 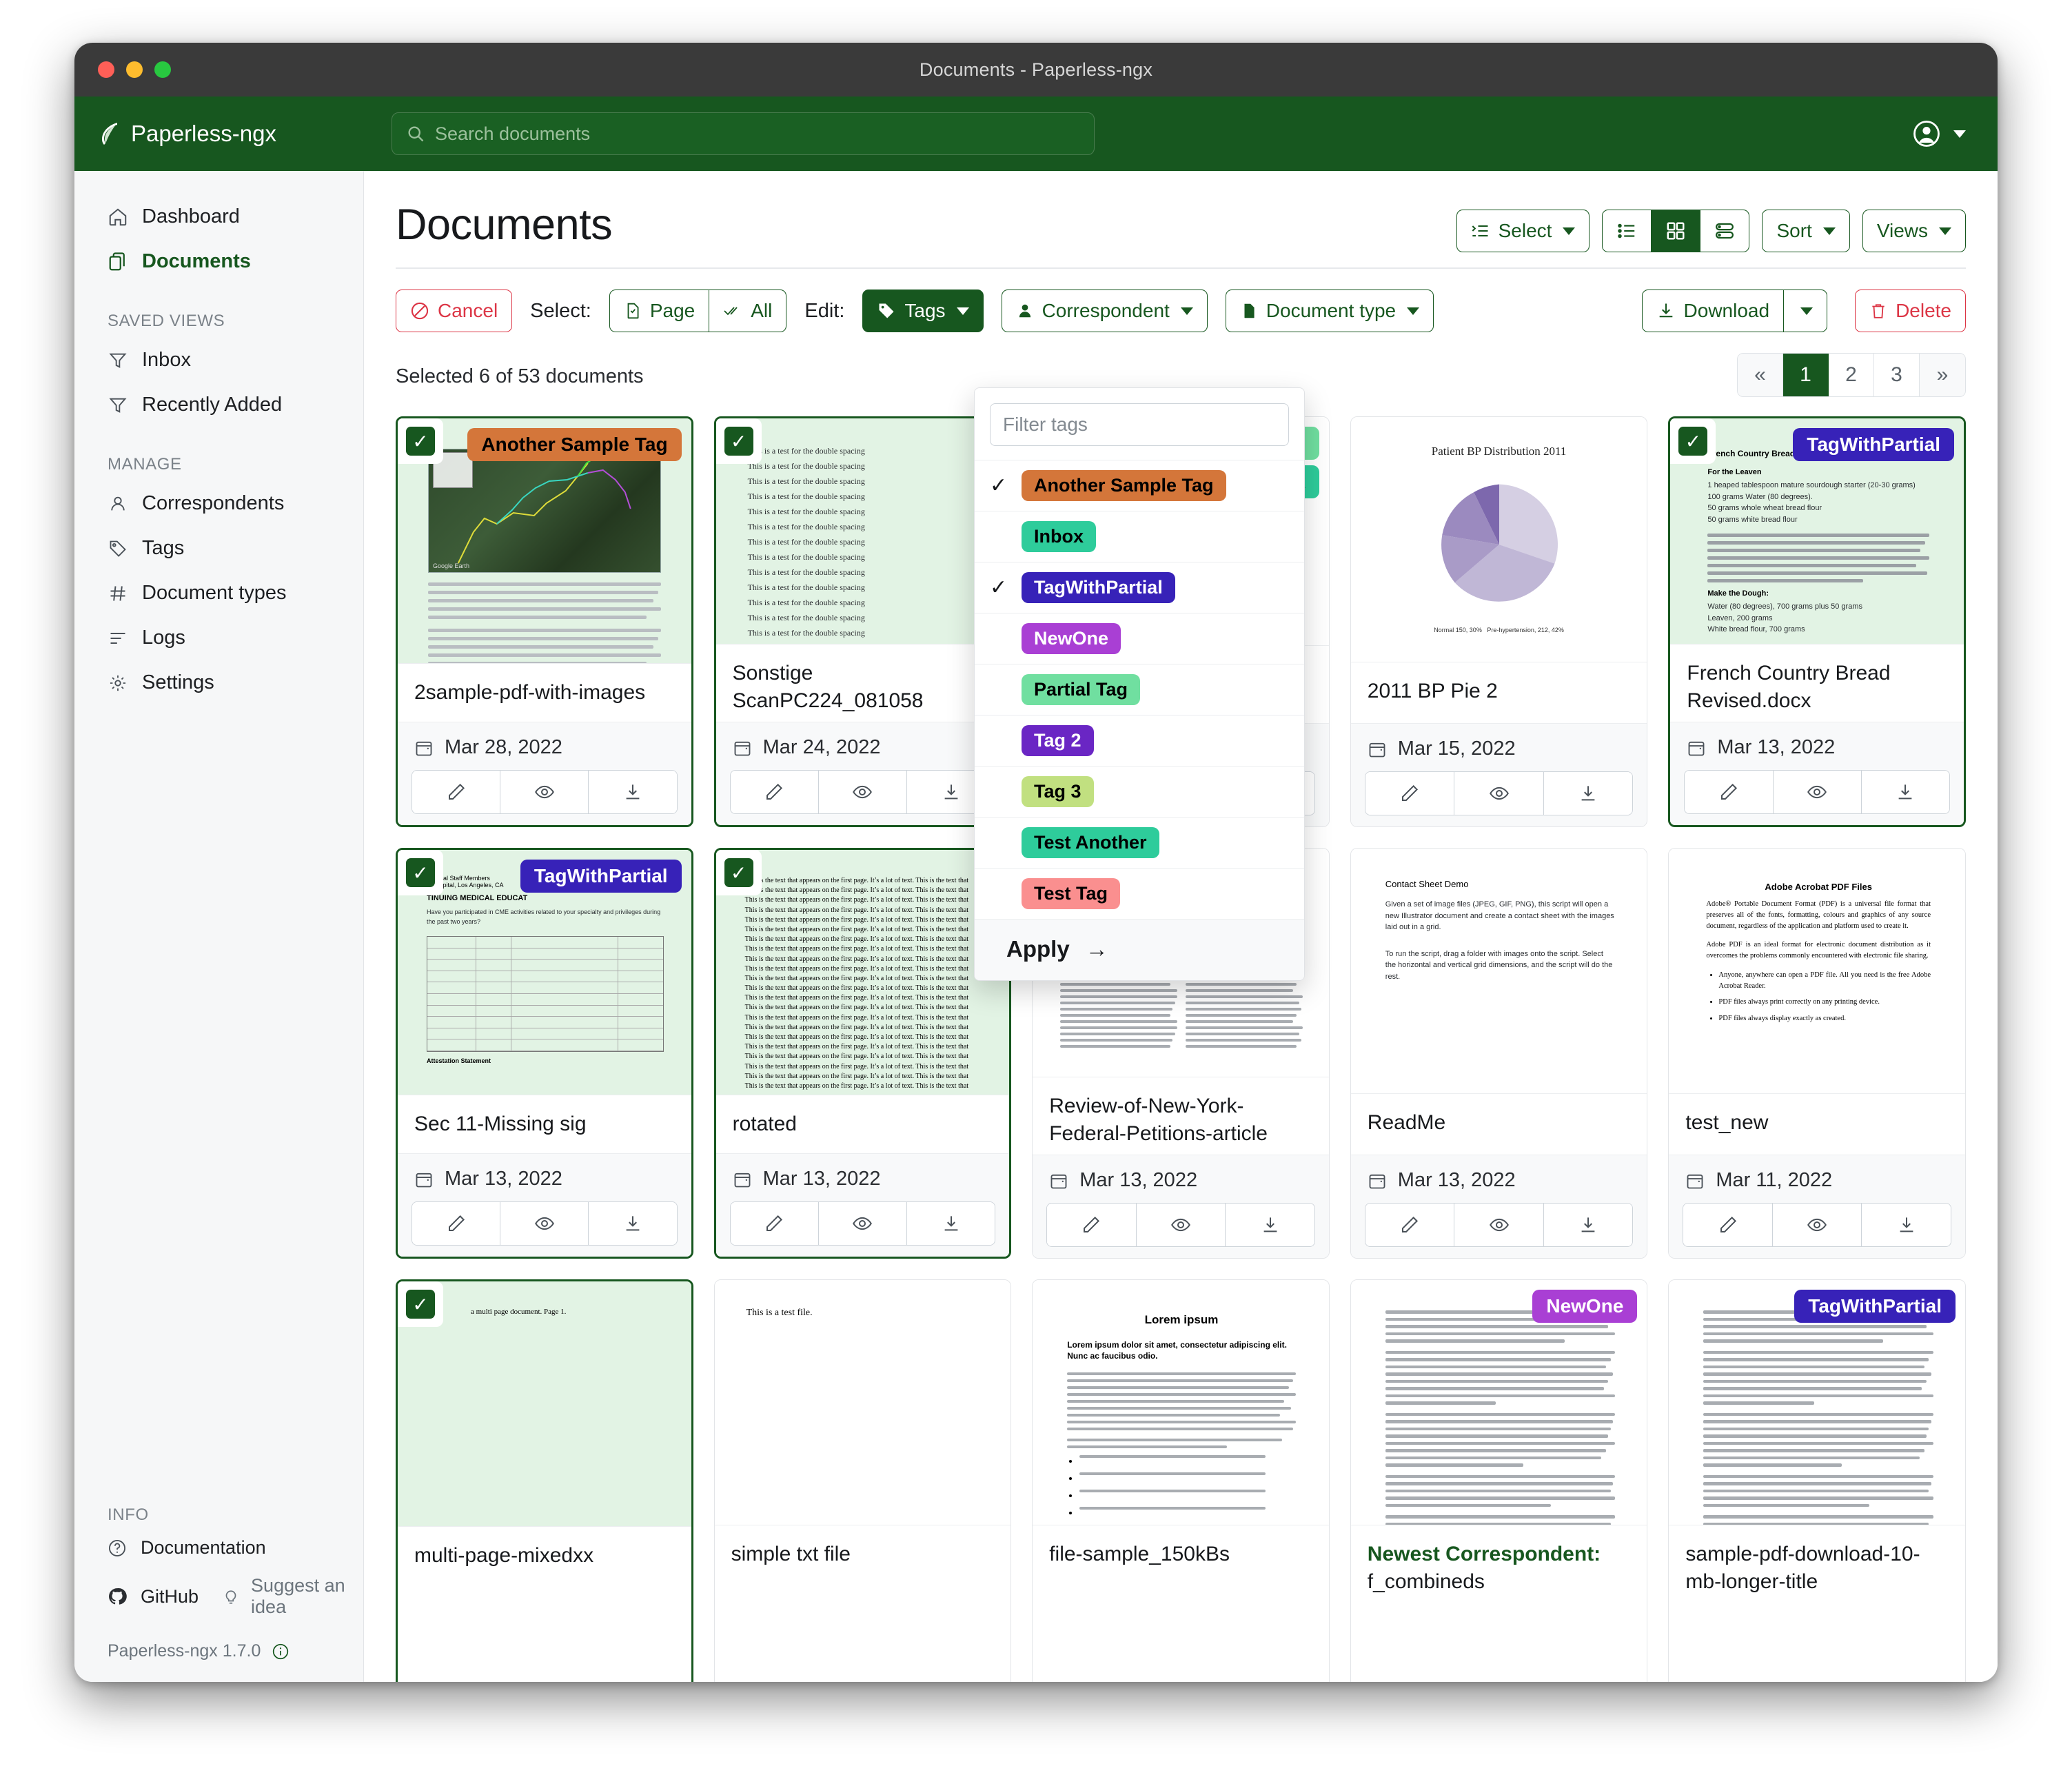 I want to click on select-page-button: Page, so click(x=659, y=311).